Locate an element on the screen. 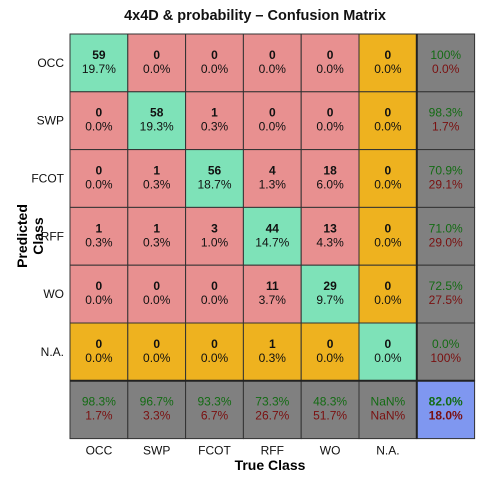  col-summary-correct: 73.3% is located at coordinates (272, 402).